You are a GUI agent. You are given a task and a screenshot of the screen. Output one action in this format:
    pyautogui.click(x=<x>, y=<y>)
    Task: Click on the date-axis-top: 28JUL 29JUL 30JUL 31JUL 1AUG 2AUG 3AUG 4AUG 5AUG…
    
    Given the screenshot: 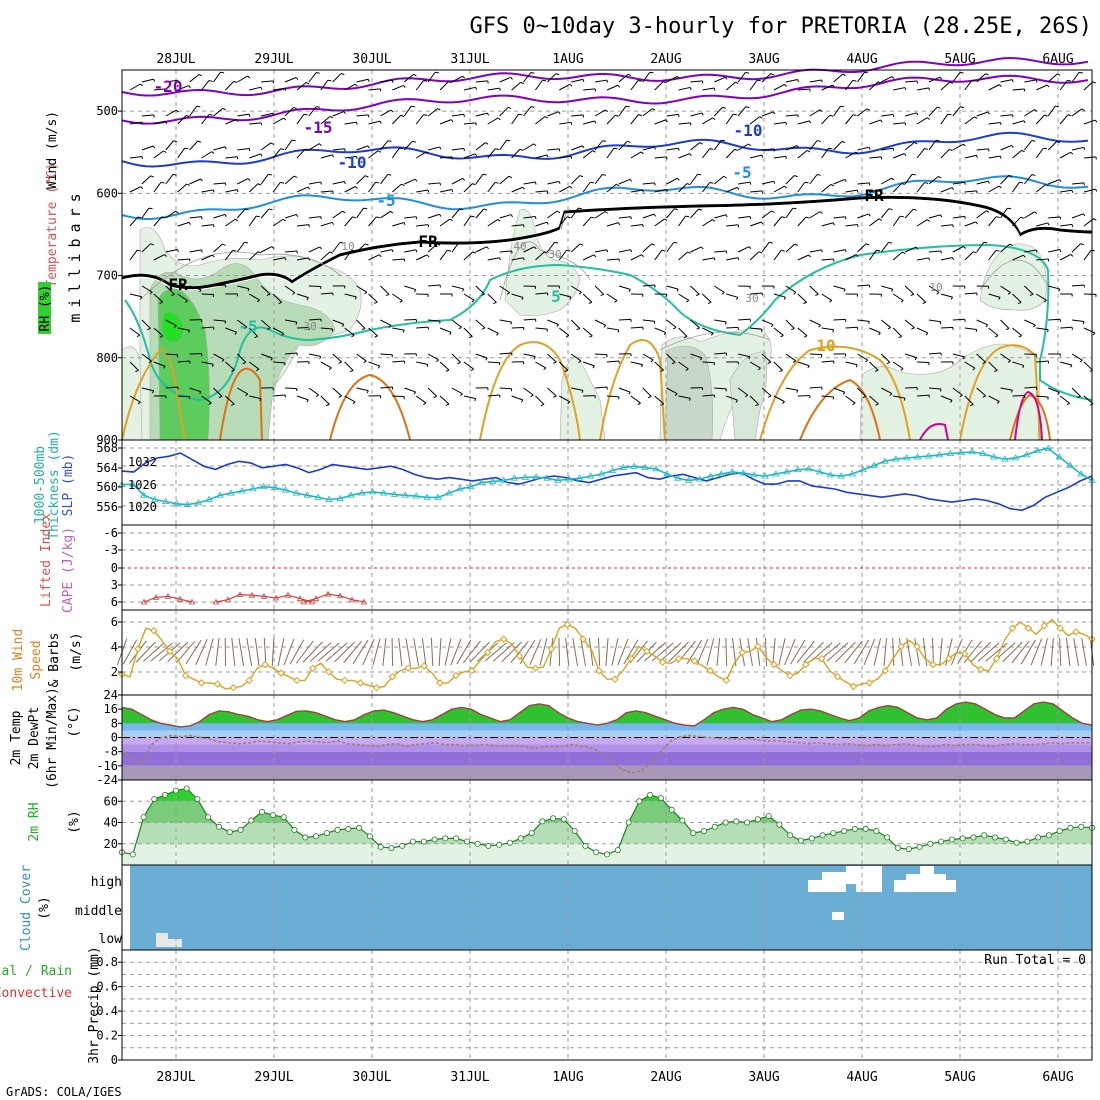 What is the action you would take?
    pyautogui.click(x=614, y=59)
    